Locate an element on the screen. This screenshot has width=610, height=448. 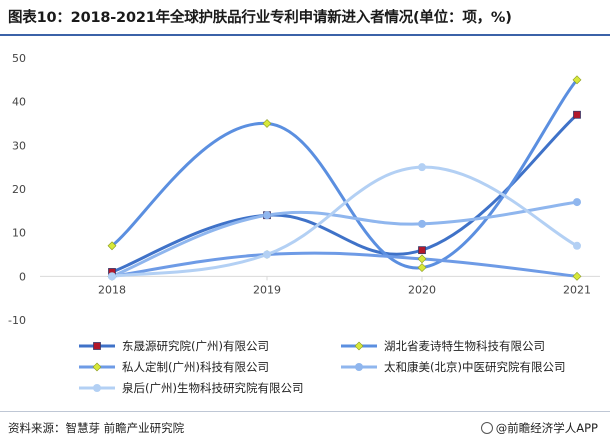
legend-label: 东晟源研究院(广州)有限公司 is located at coordinates (195, 346).